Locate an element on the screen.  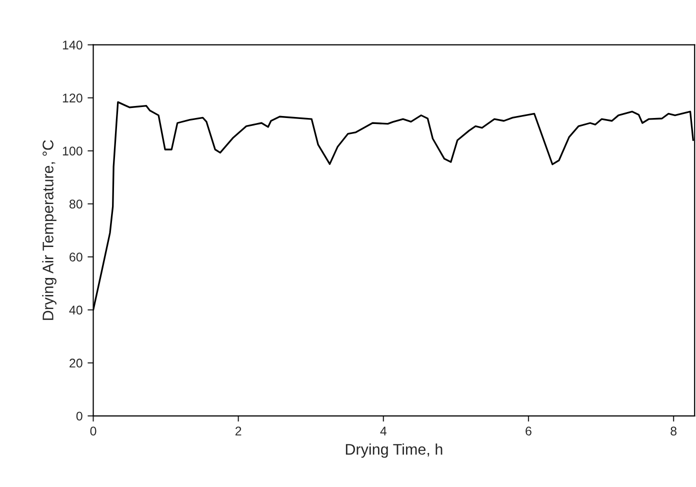
x-tick-label: 2 is located at coordinates (238, 431).